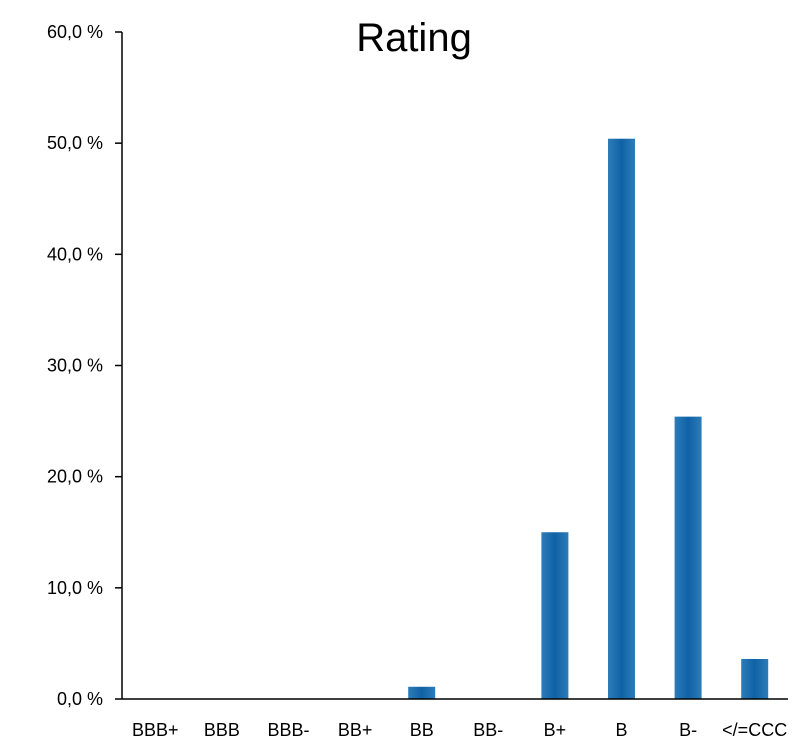 The height and width of the screenshot is (742, 805). Describe the element at coordinates (459, 730) in the screenshot. I see `x-axis-ticks: BBB+ BBB BBB- BB+ BB BB- B+ B B- </=CCC` at that location.